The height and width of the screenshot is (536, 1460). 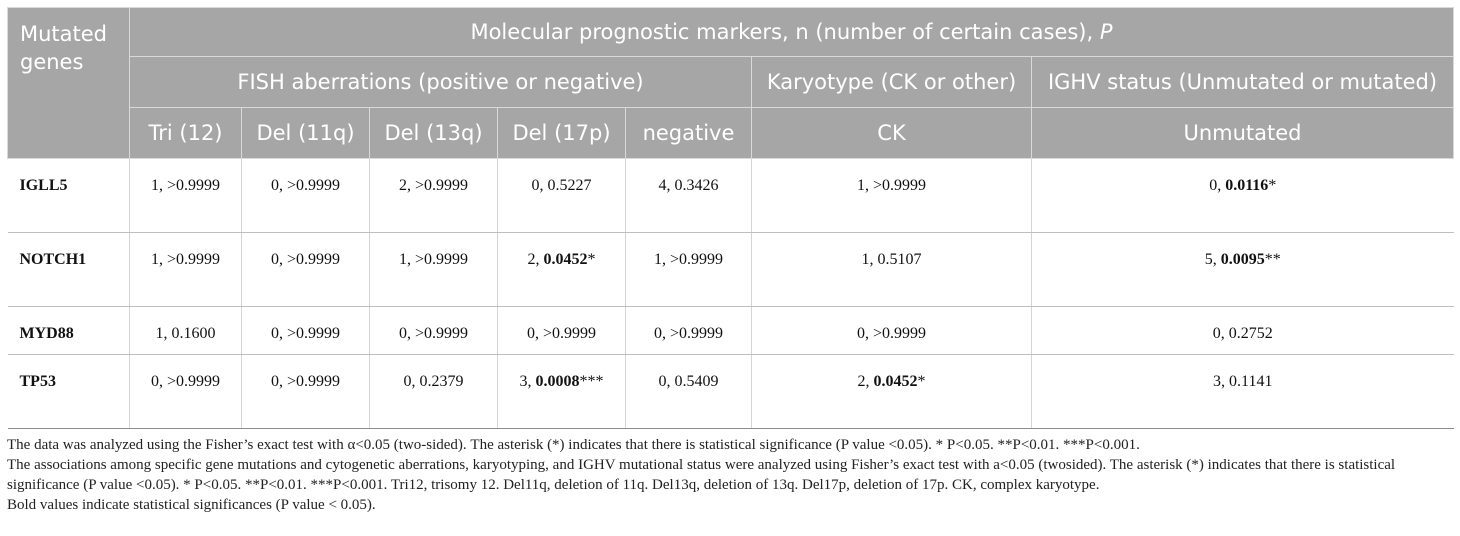 What do you see at coordinates (433, 185) in the screenshot?
I see `cell-value: 2, >0.9999` at bounding box center [433, 185].